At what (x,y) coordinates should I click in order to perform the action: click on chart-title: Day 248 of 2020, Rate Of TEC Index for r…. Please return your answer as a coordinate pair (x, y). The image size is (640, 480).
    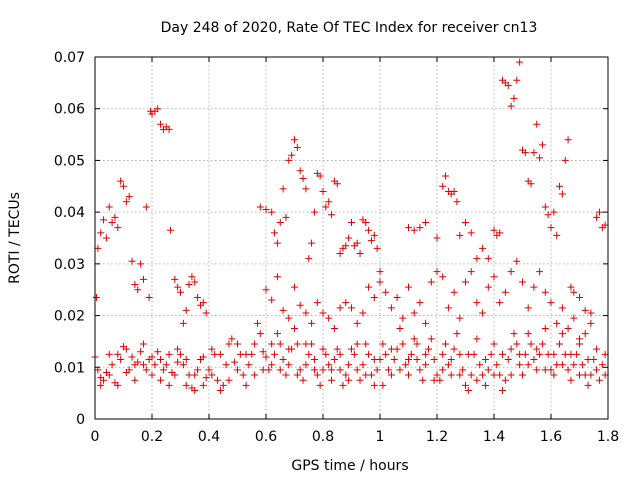
    Looking at the image, I should click on (349, 28).